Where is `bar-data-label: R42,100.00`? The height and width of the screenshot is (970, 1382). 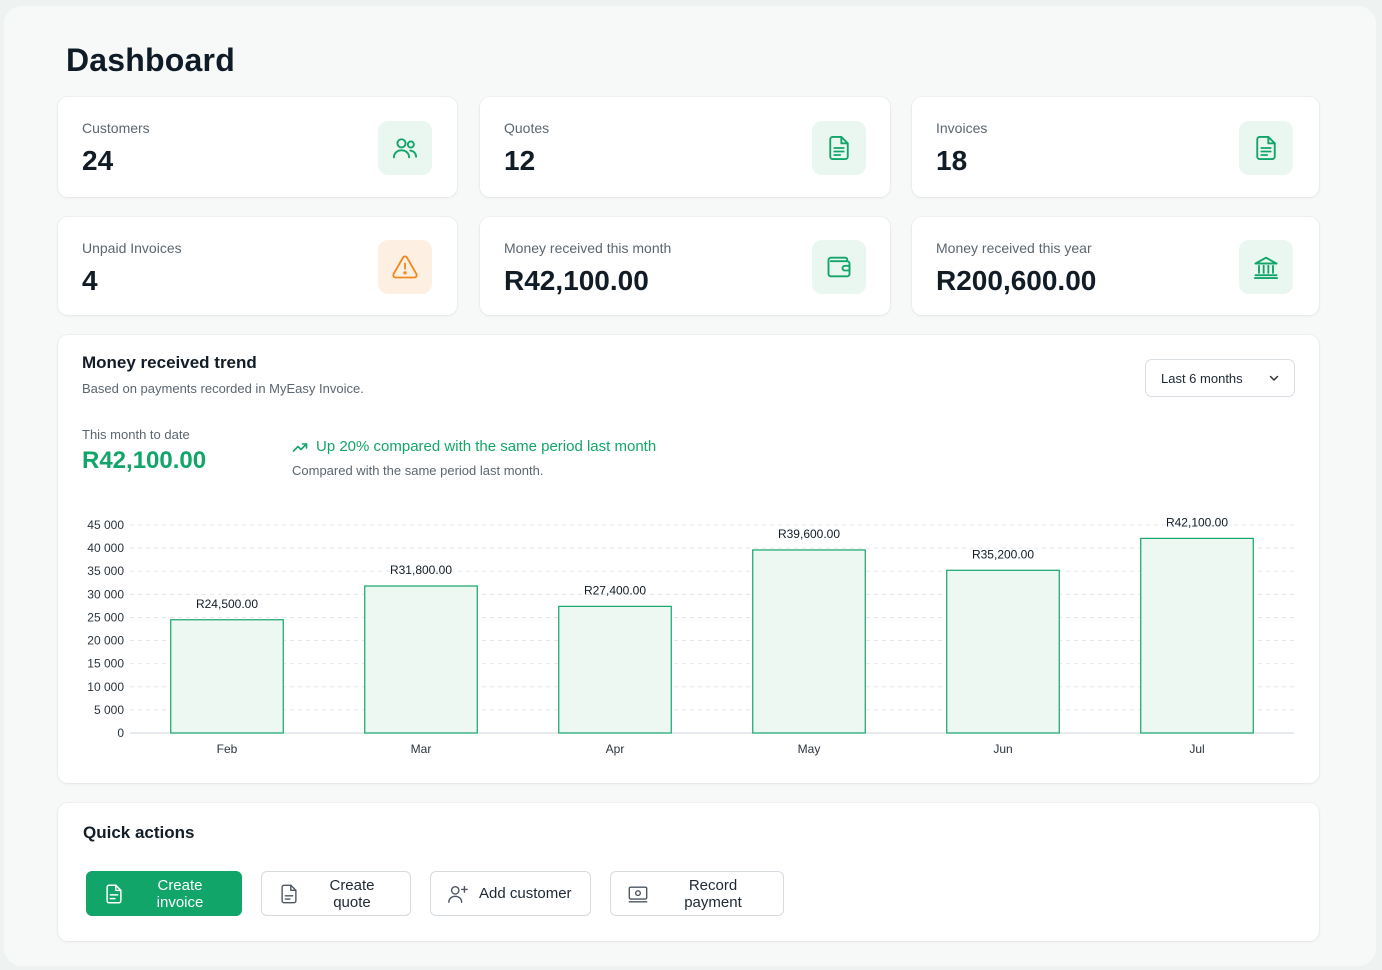
bar-data-label: R42,100.00 is located at coordinates (1197, 522).